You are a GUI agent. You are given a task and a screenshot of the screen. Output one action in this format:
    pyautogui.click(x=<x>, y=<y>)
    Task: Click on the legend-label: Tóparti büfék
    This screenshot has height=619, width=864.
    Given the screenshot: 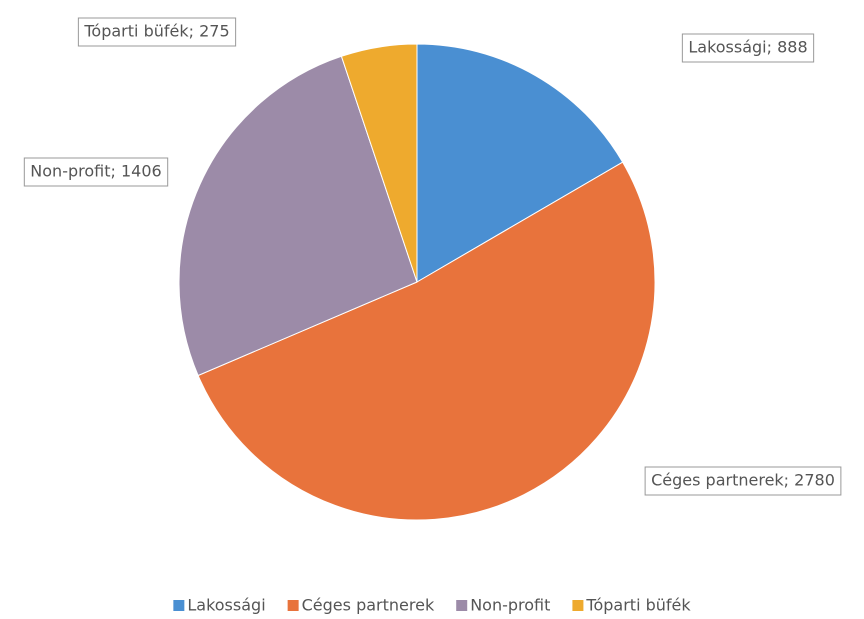 What is the action you would take?
    pyautogui.click(x=638, y=605)
    